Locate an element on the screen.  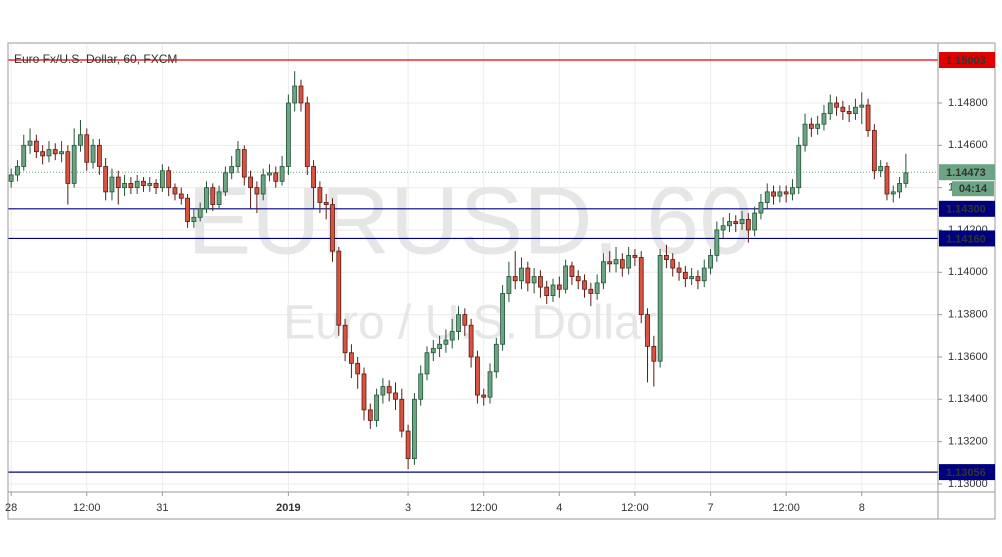
x-tick-label: 31 is located at coordinates (162, 508).